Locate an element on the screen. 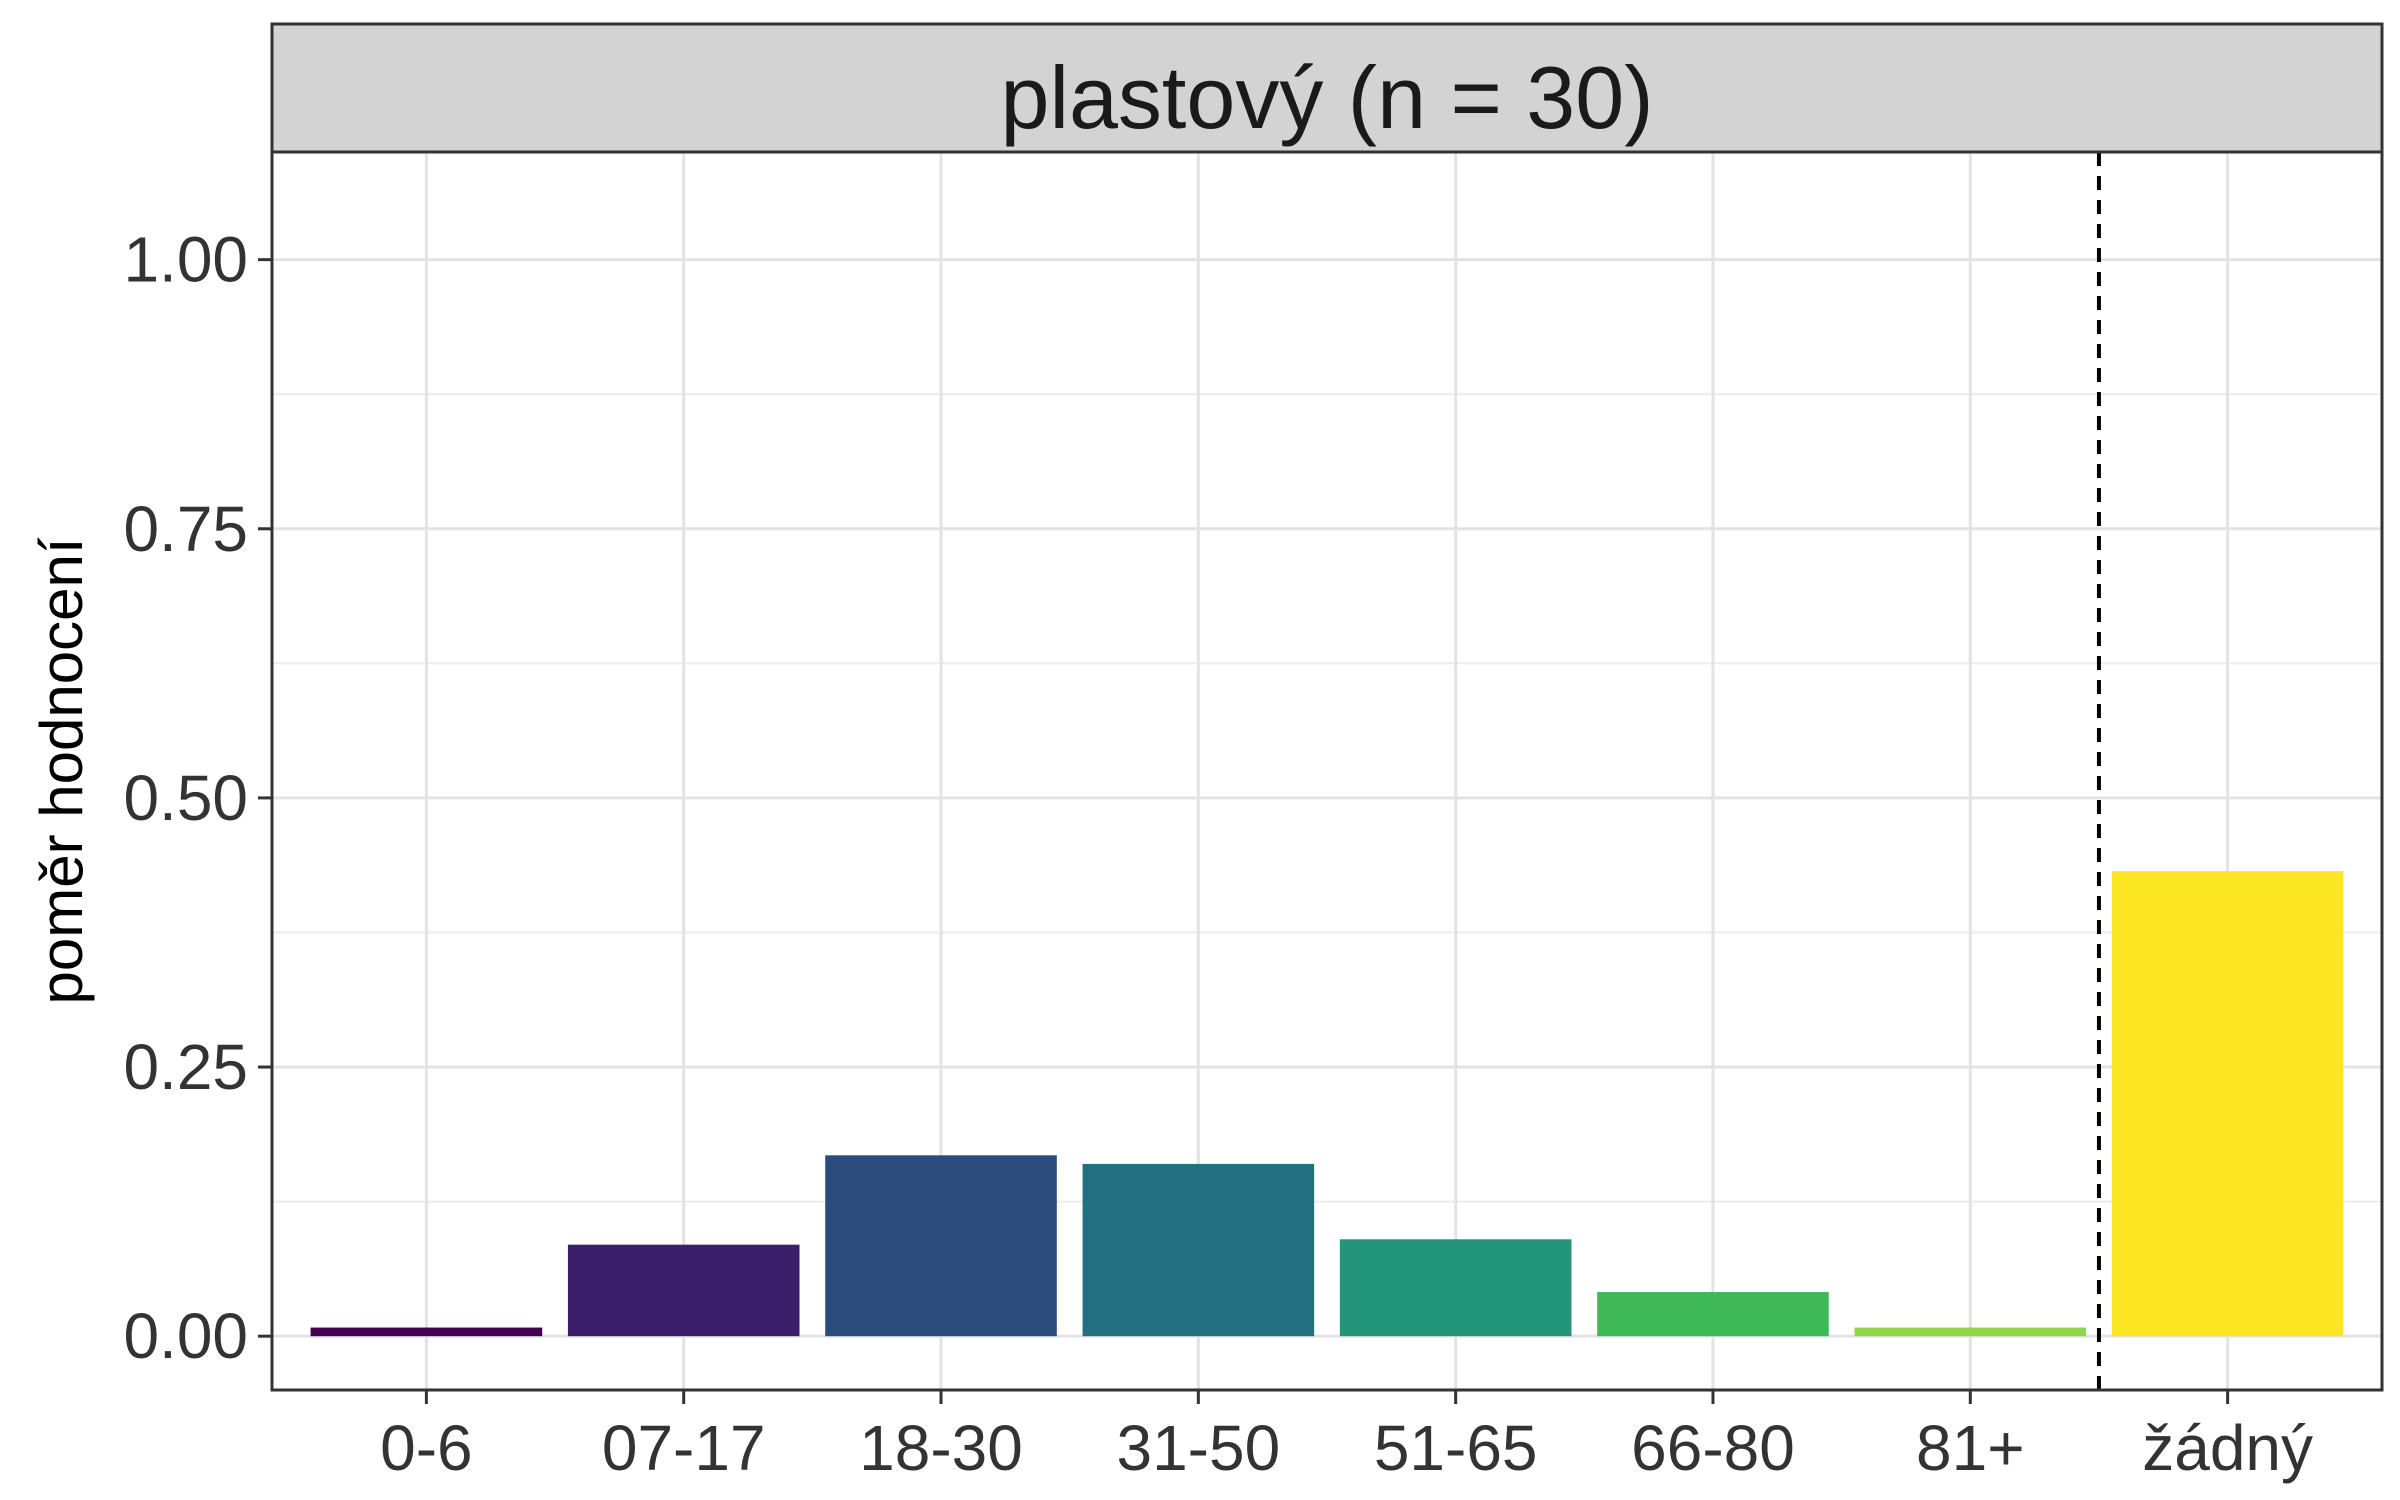 This screenshot has height=1500, width=2400. x-tick-label: 31-50 is located at coordinates (1198, 1448).